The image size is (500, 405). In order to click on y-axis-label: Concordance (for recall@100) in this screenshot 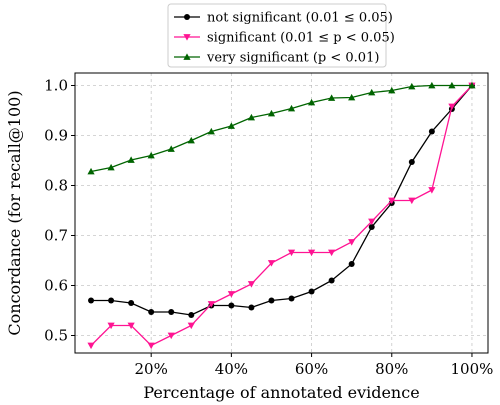, I will do `click(14, 212)`.